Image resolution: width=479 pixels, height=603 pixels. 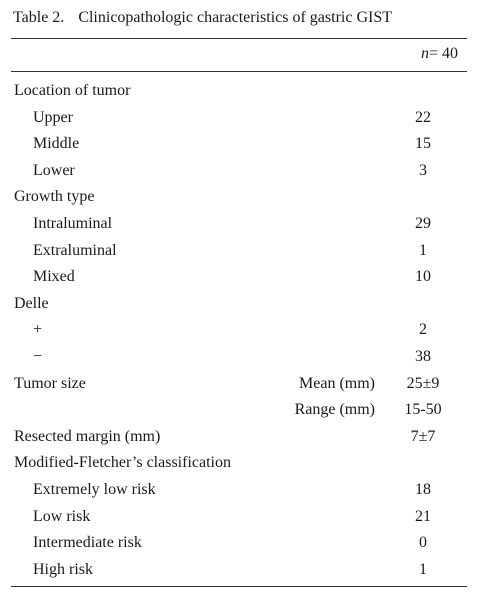 What do you see at coordinates (423, 383) in the screenshot?
I see `row-value: 25±9` at bounding box center [423, 383].